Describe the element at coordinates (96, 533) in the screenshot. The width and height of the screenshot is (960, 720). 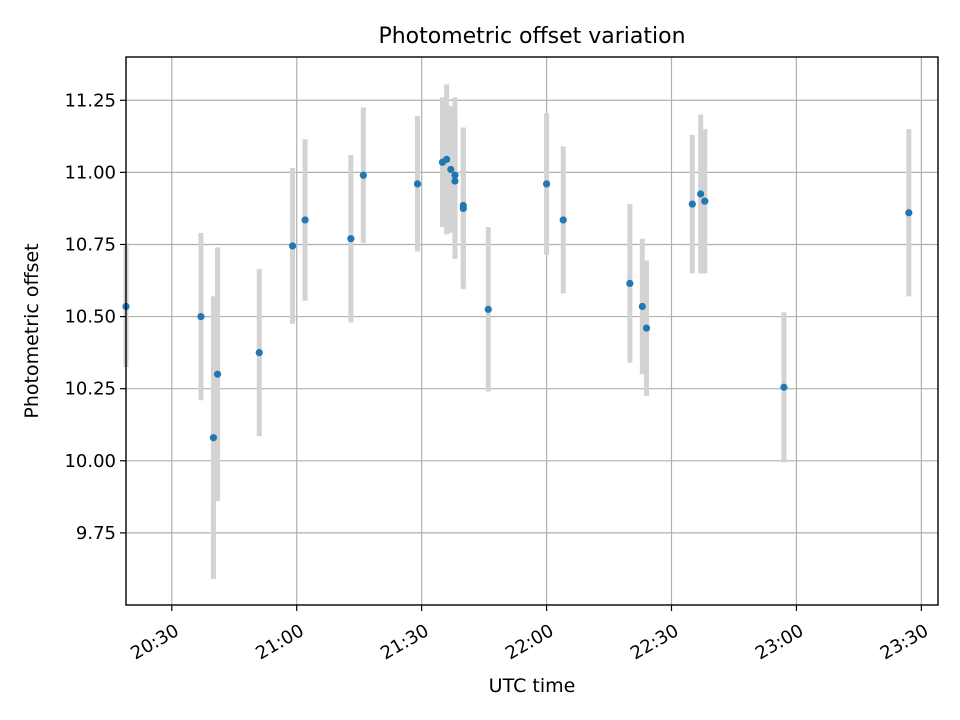
I see `y-tick-label: 9.75` at that location.